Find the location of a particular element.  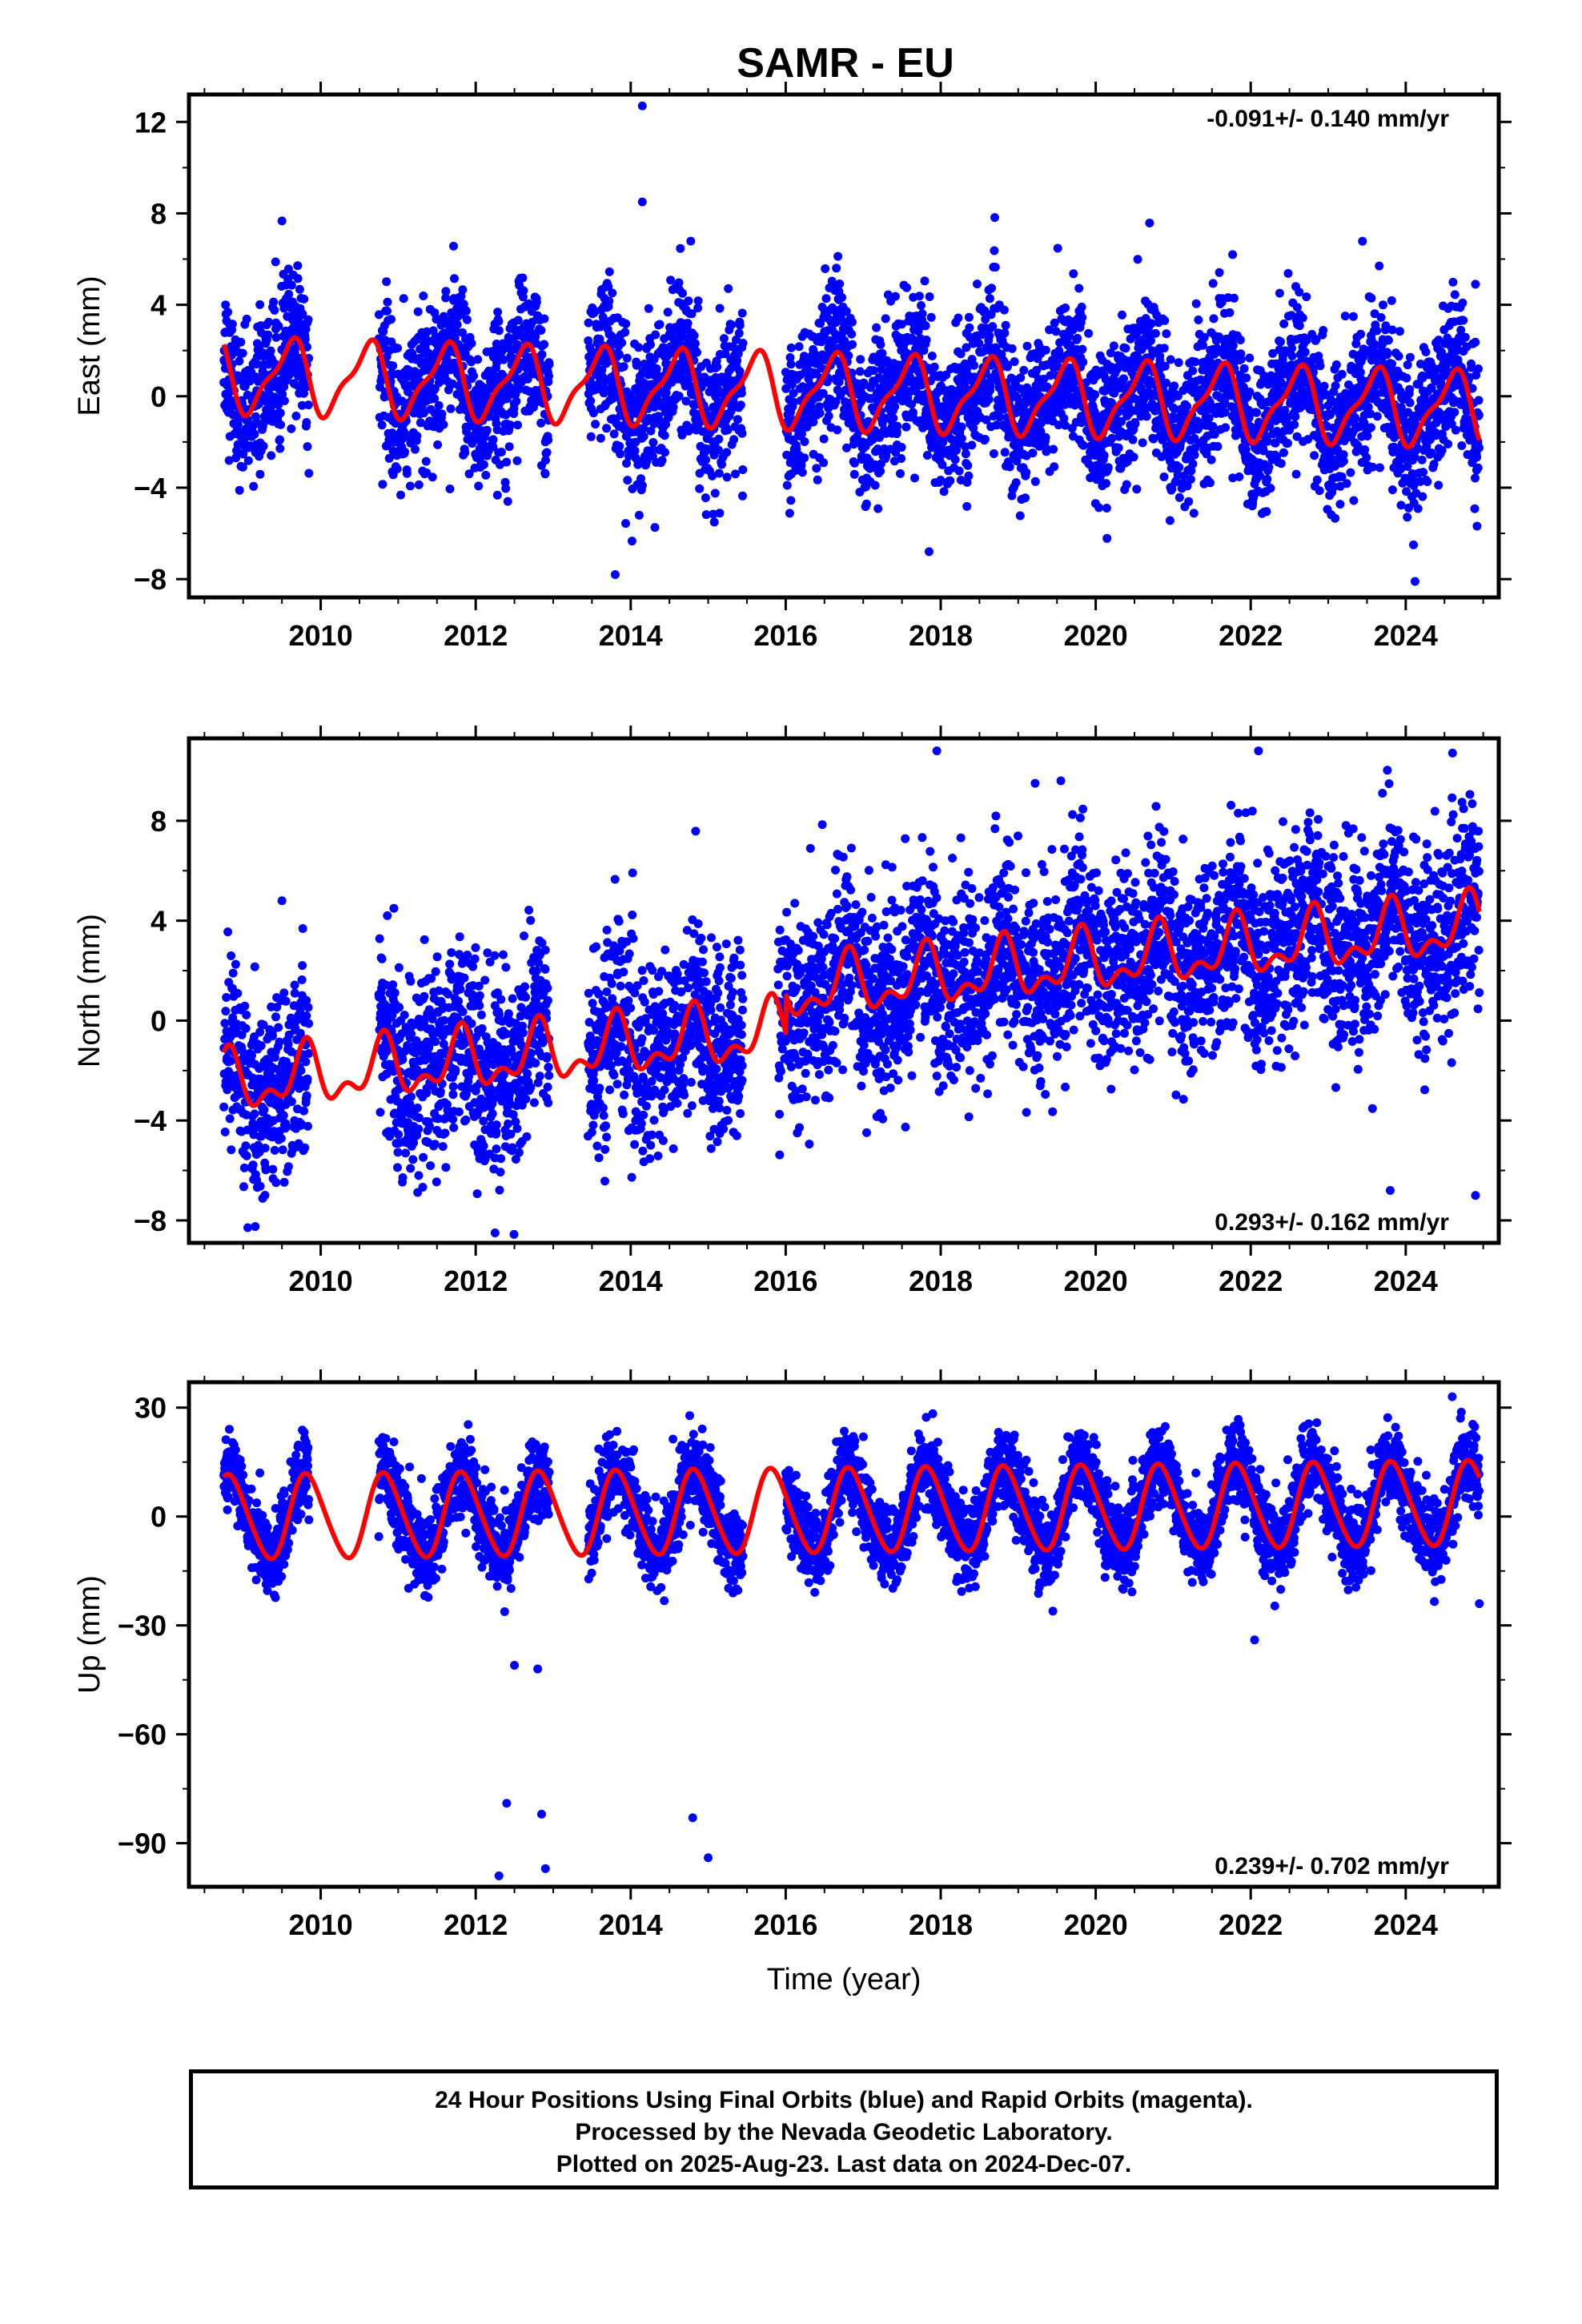

x-tick-label: 2014 is located at coordinates (631, 635).